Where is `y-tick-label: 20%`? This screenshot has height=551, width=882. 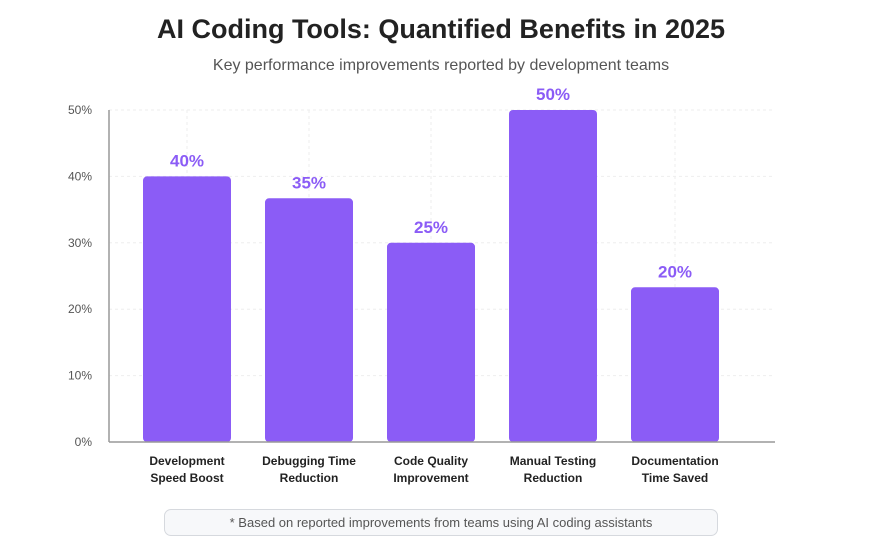 y-tick-label: 20% is located at coordinates (80, 309).